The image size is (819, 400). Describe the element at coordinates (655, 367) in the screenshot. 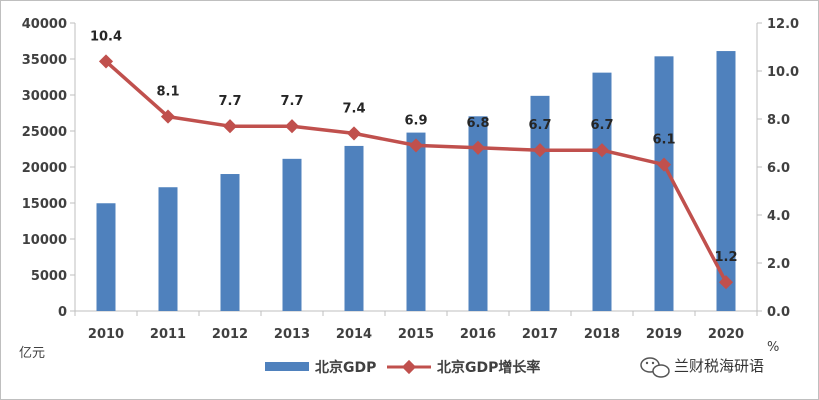

I see `wechat-icon` at that location.